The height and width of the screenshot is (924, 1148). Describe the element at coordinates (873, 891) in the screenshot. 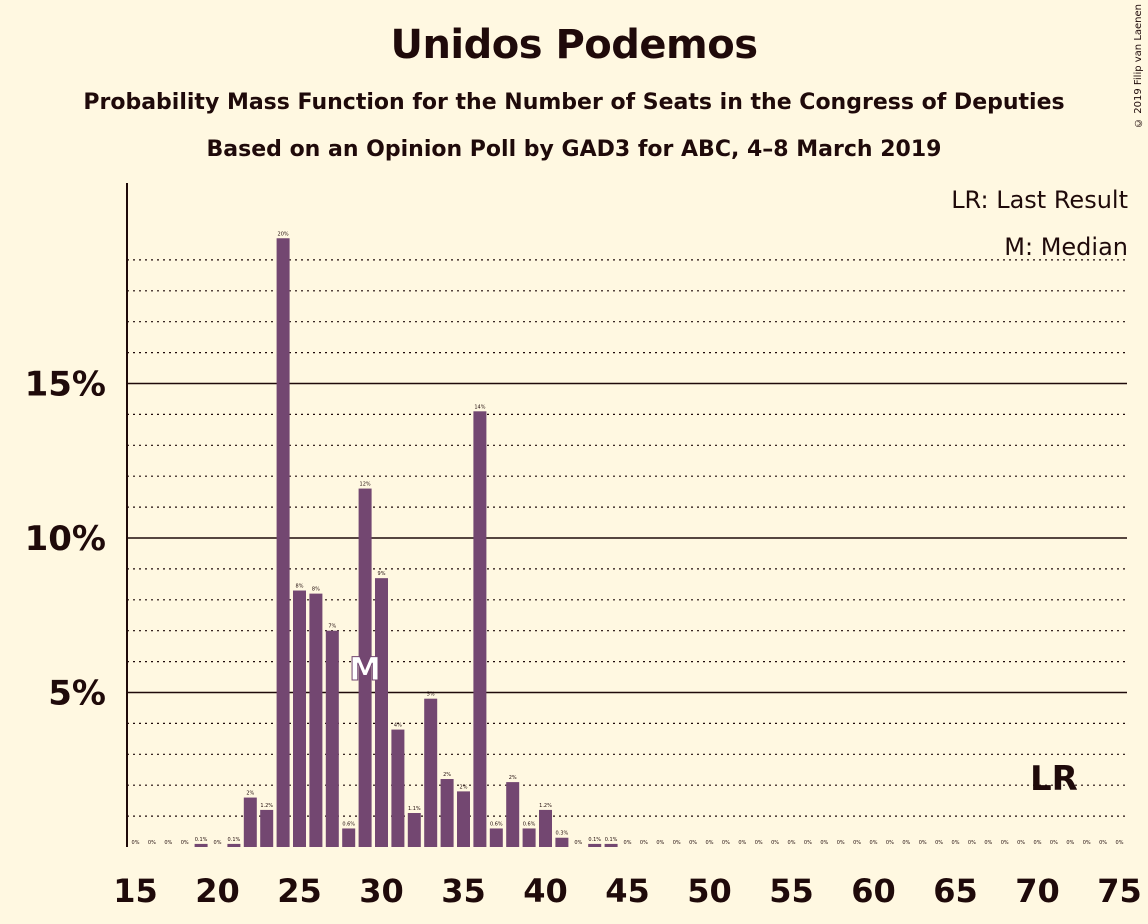

I see `x-tick-label: 60` at that location.